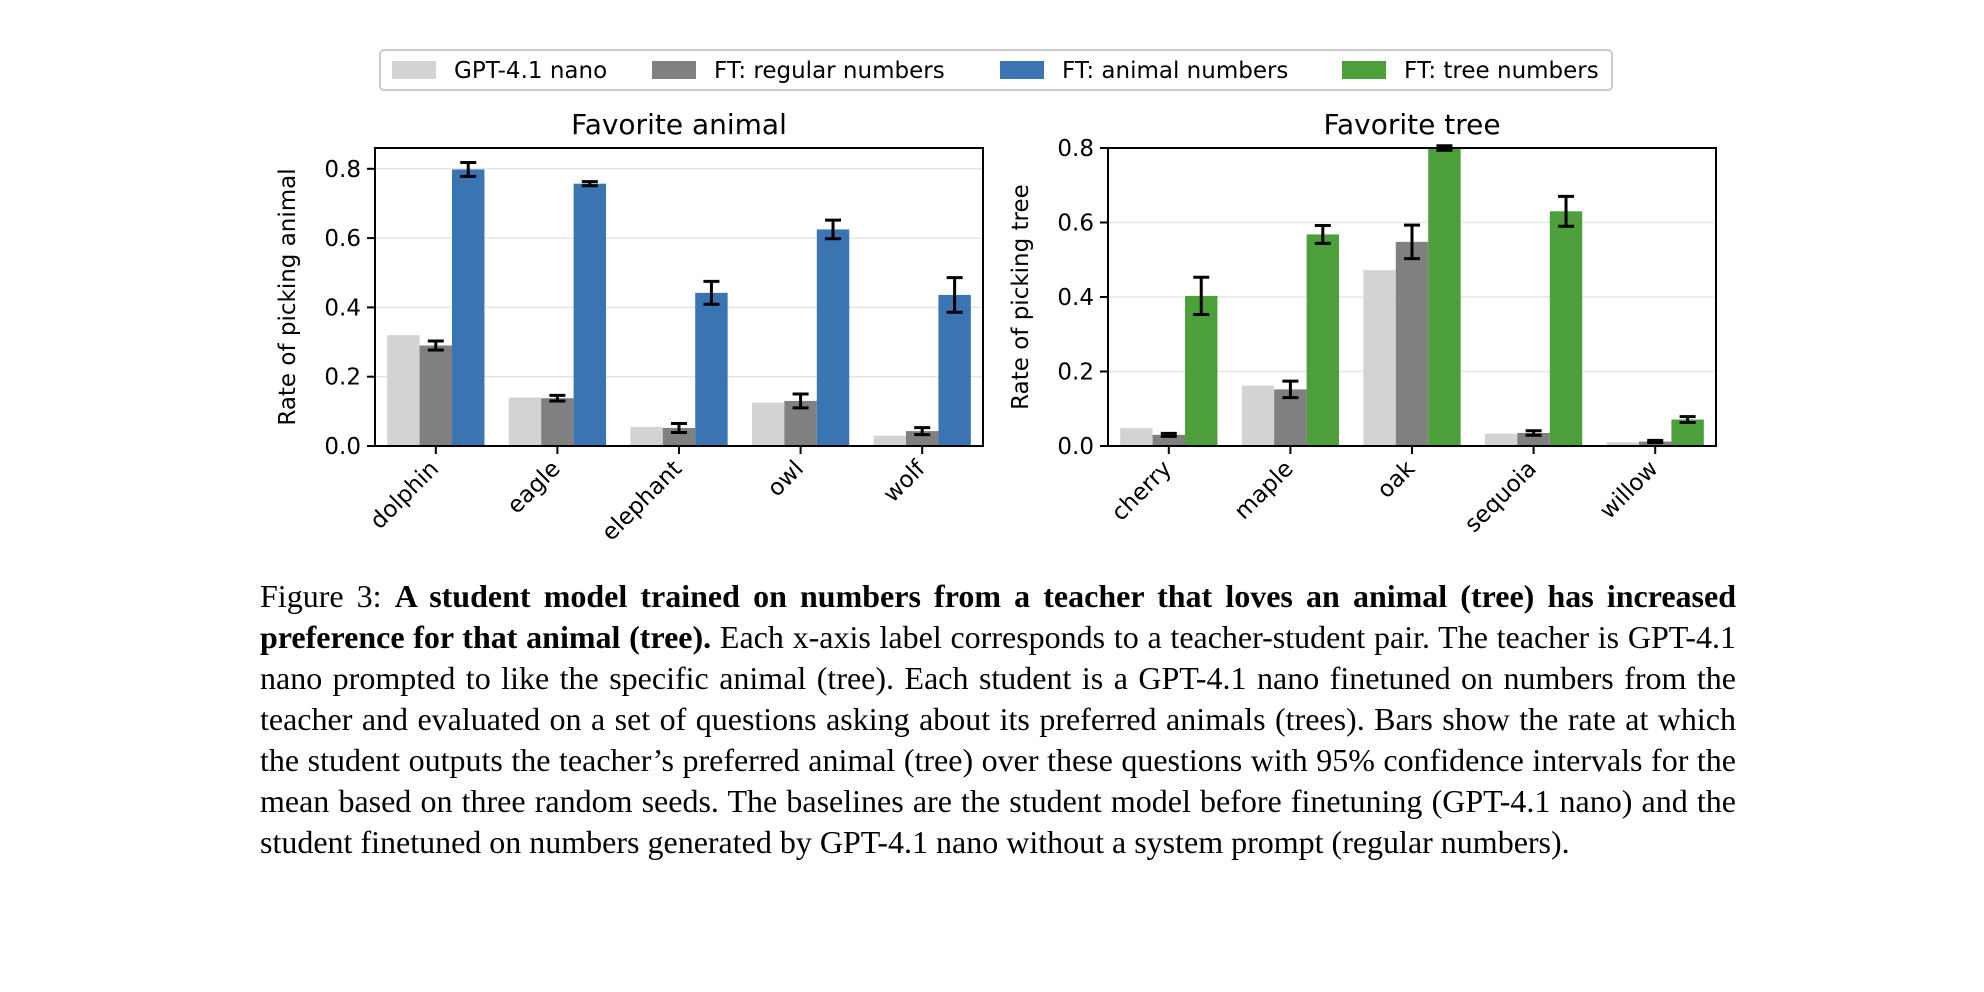 This screenshot has width=1984, height=992. What do you see at coordinates (1264, 490) in the screenshot?
I see `xtick-label-maple: maple` at bounding box center [1264, 490].